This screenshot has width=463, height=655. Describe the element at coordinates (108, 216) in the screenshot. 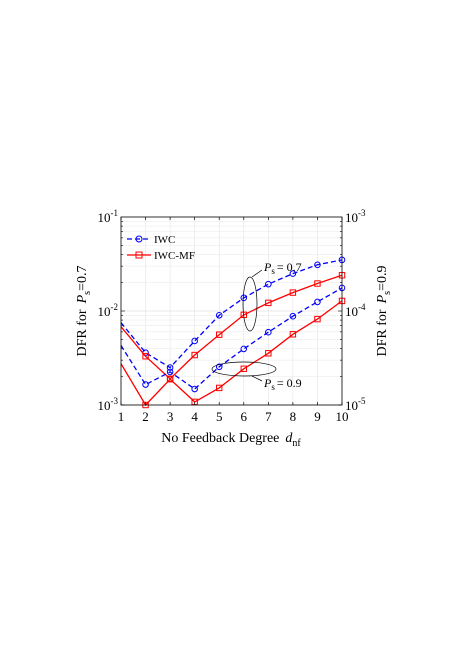

I see `y-left-tick-label-0: 10⁻¹` at that location.